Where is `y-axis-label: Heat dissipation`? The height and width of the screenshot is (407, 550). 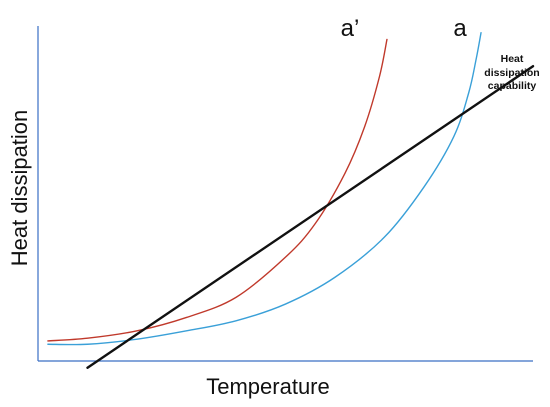 y-axis-label: Heat dissipation is located at coordinates (19, 188).